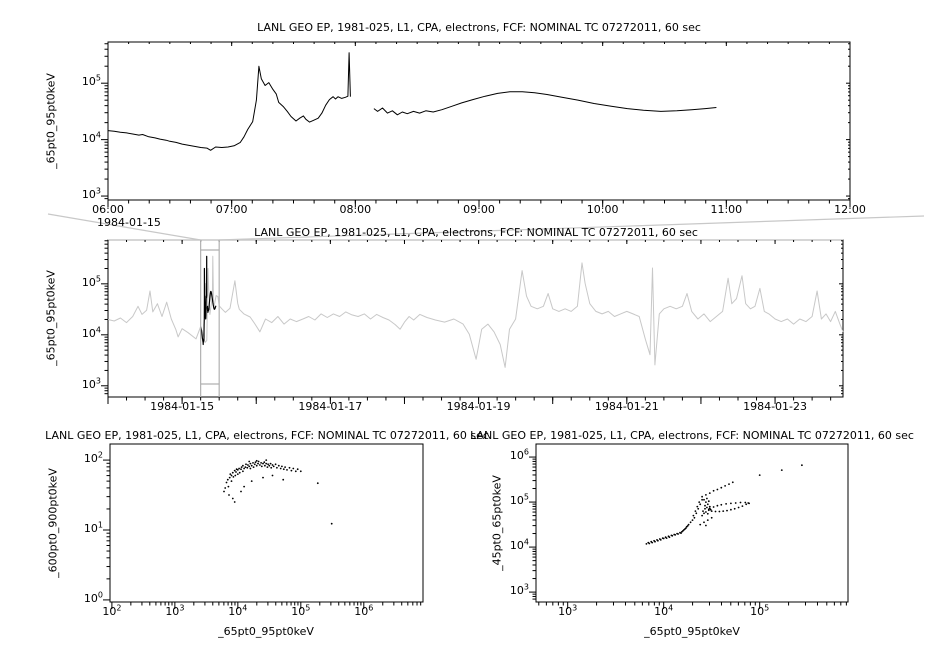 Image resolution: width=926 pixels, height=647 pixels. What do you see at coordinates (91, 281) in the screenshot?
I see `y-tick-label: 105` at bounding box center [91, 281].